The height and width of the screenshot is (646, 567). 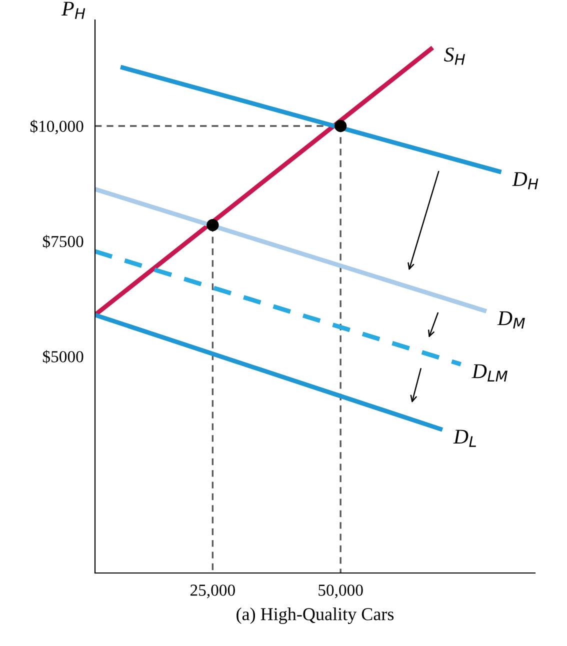 What do you see at coordinates (464, 438) in the screenshot?
I see `series-label: D$_{L}$` at bounding box center [464, 438].